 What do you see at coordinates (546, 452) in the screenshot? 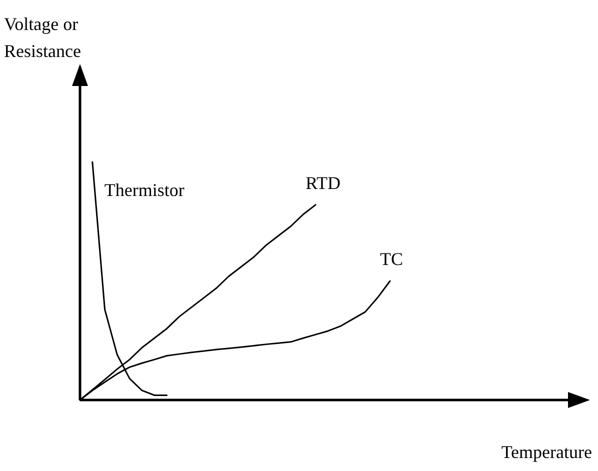
I see `text: Temperature` at bounding box center [546, 452].